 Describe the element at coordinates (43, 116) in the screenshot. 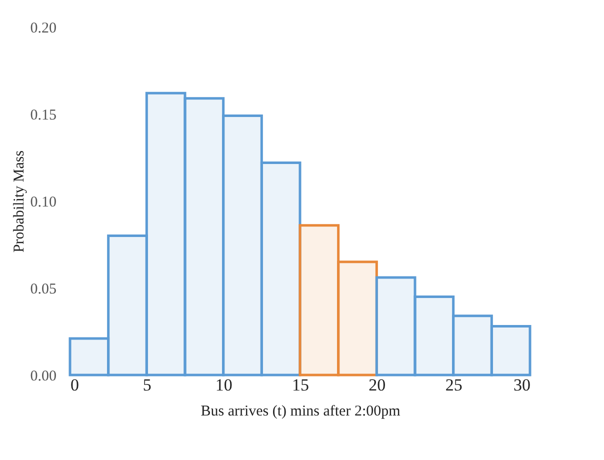

I see `y-tick-label: 0.15` at that location.